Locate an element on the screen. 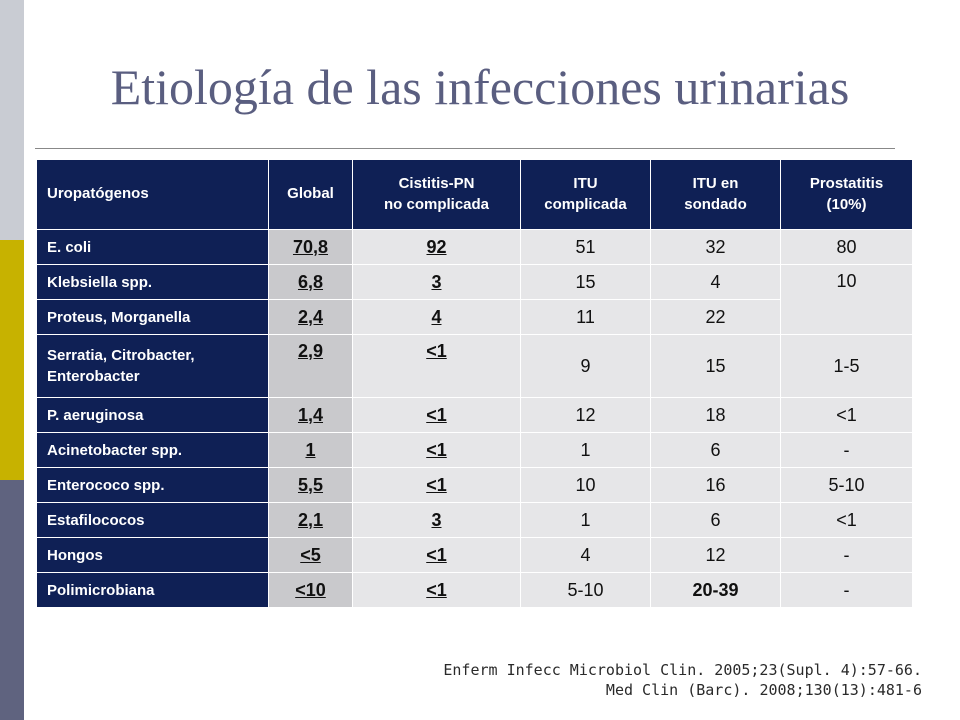 The height and width of the screenshot is (720, 960). pathogen-cell: Enterococo spp. is located at coordinates (152, 485).